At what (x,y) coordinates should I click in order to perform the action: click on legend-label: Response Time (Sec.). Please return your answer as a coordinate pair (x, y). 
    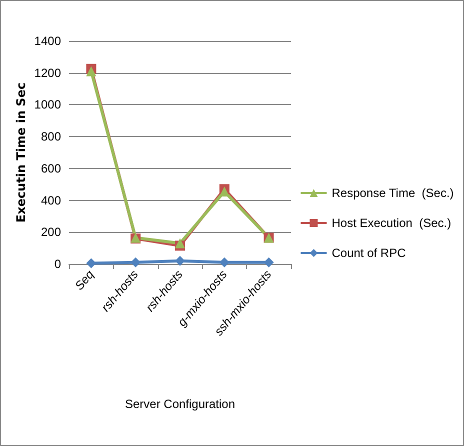
    Looking at the image, I should click on (393, 193).